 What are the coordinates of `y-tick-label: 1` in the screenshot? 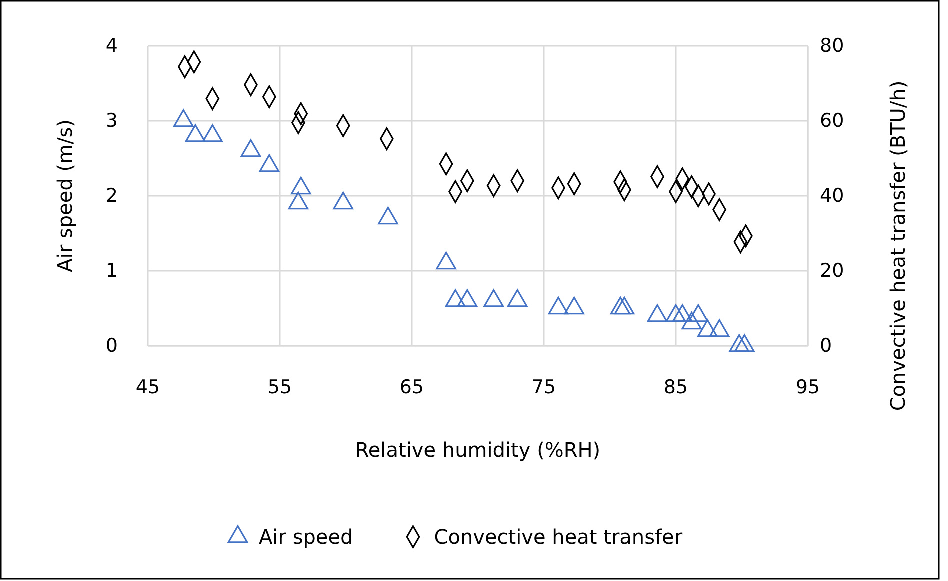 It's located at (112, 271).